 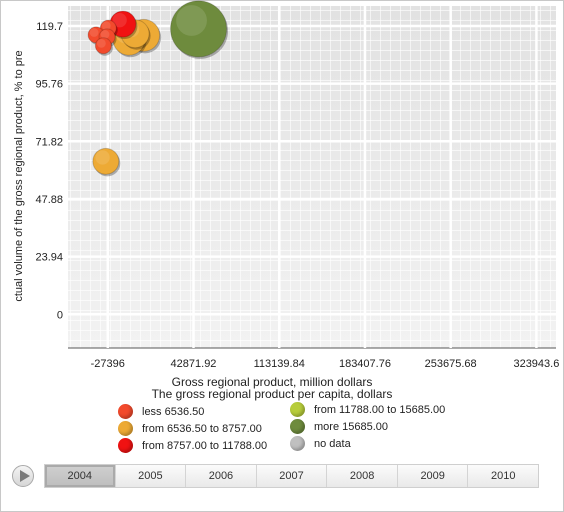 I want to click on bubbles, so click(x=158, y=88).